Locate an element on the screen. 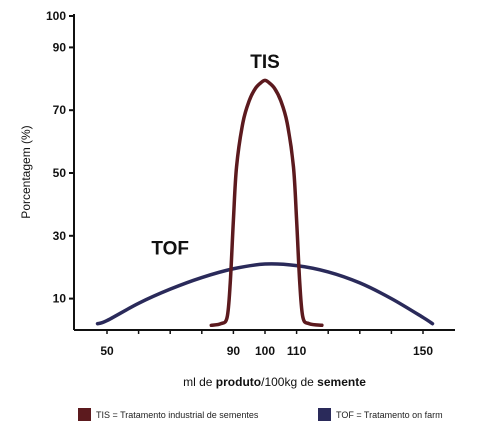 The image size is (489, 442). x-tick-label: 50 is located at coordinates (107, 351).